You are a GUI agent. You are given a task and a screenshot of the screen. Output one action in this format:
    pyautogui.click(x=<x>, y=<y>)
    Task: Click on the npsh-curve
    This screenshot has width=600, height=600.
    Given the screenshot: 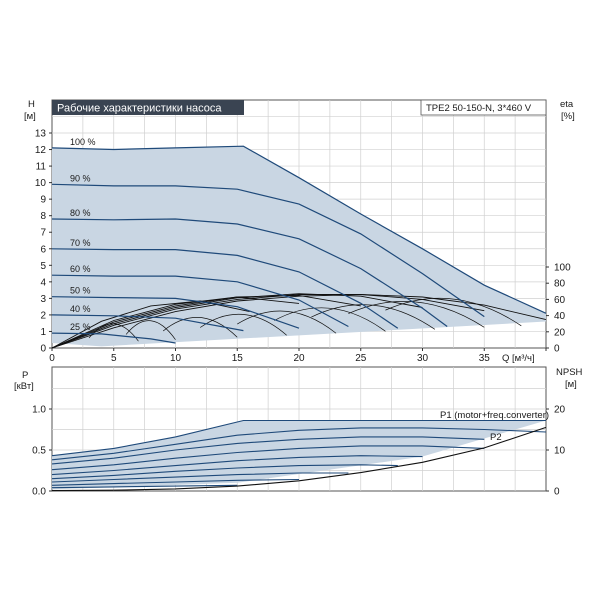 What is the action you would take?
    pyautogui.click(x=299, y=459)
    